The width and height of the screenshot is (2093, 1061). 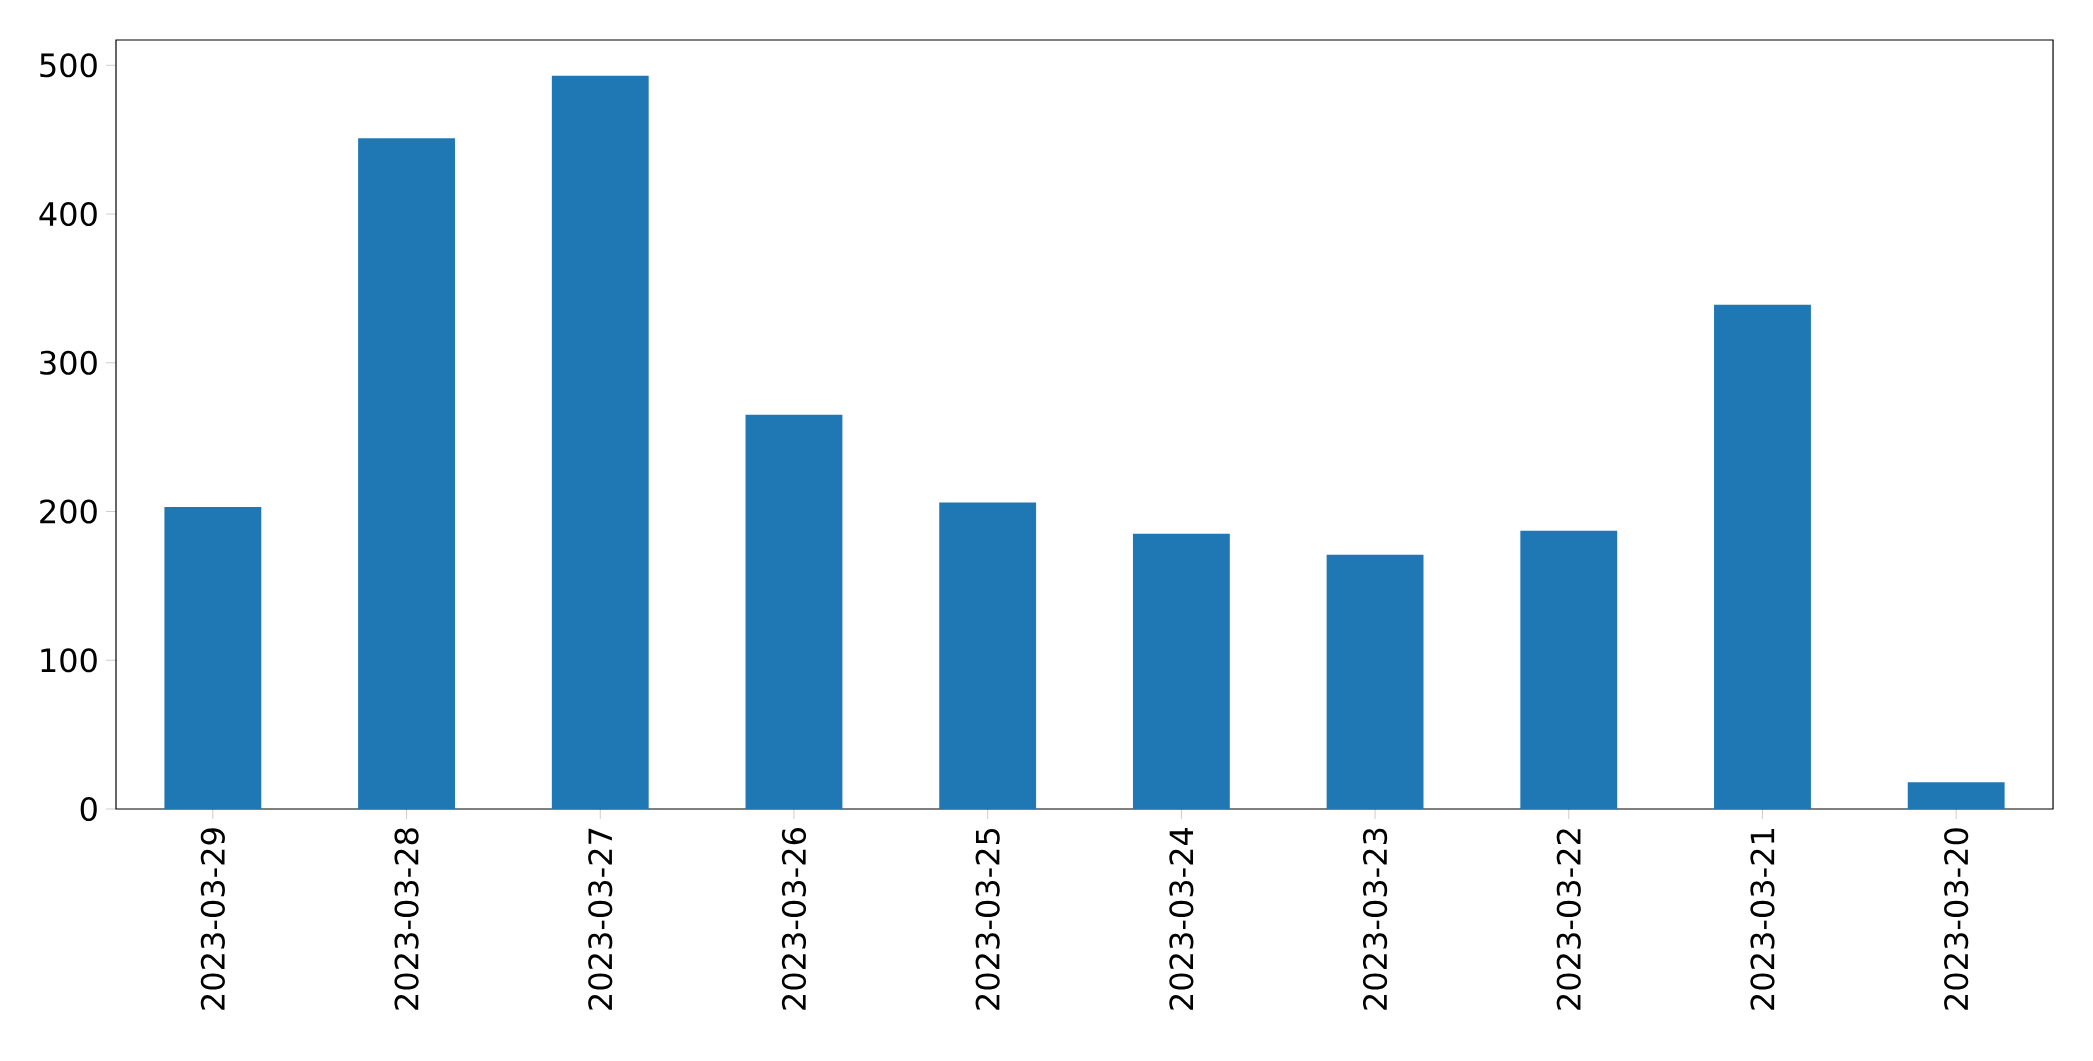 What do you see at coordinates (68, 214) in the screenshot?
I see `y-tick-label: 400` at bounding box center [68, 214].